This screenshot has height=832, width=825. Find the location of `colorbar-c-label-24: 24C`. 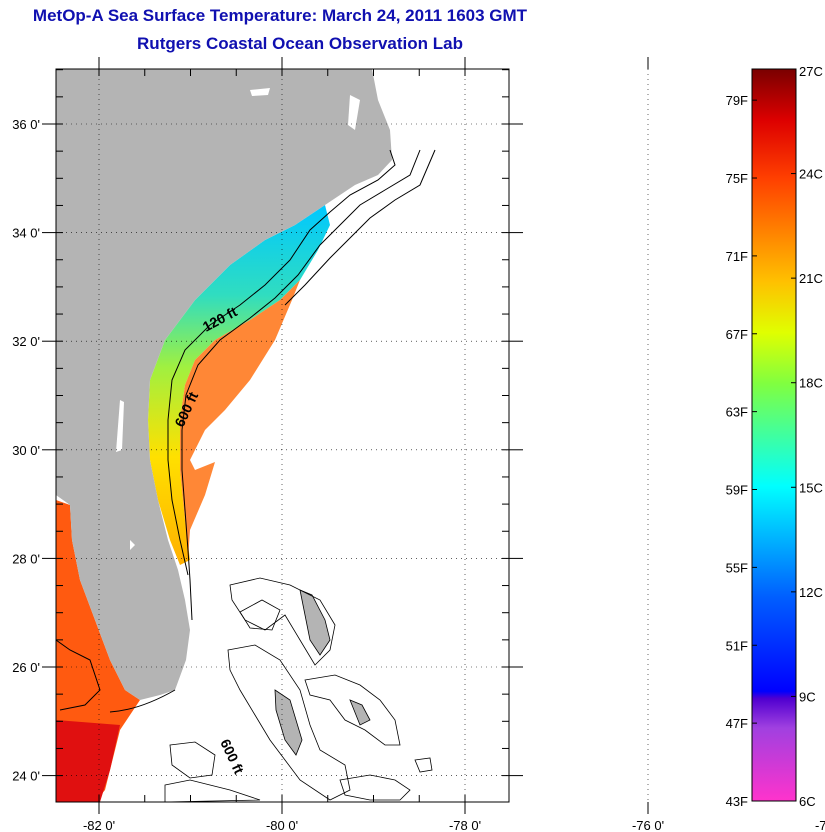

colorbar-c-label-24: 24C is located at coordinates (811, 174).